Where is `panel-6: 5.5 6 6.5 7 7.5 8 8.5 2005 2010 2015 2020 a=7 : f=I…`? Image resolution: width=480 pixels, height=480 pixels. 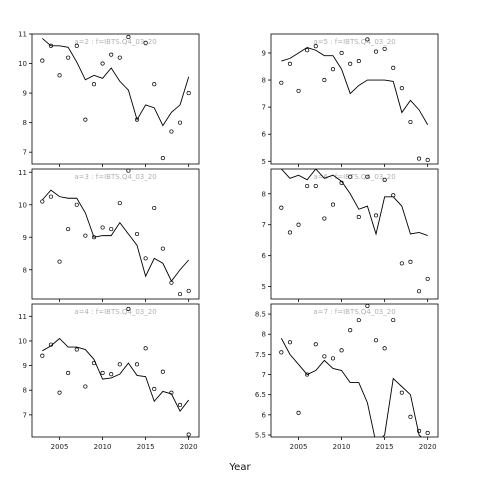 panel-6: 5.5 6 6.5 7 7.5 8 8.5 2005 2010 2015 2020 a=7 : f=I… is located at coordinates (347, 377).